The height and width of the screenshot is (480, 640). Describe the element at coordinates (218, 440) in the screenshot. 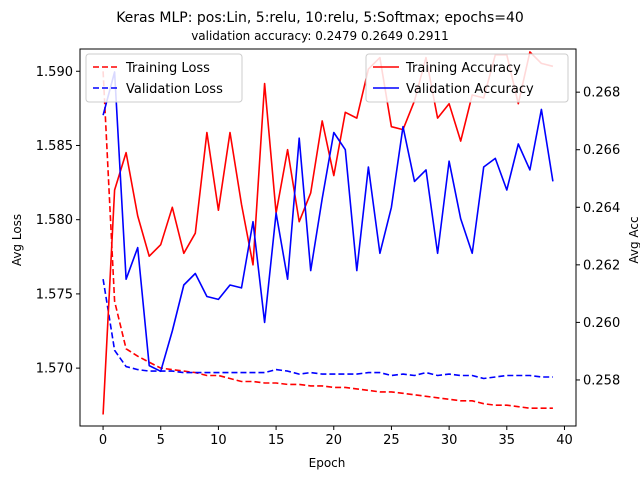

I see `x-tick-label: 10` at that location.